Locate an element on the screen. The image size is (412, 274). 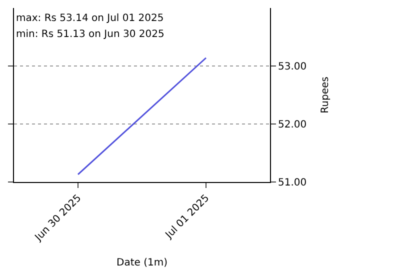
annotation: min: Rs 51.13 on Jun 30 2025 is located at coordinates (90, 34).